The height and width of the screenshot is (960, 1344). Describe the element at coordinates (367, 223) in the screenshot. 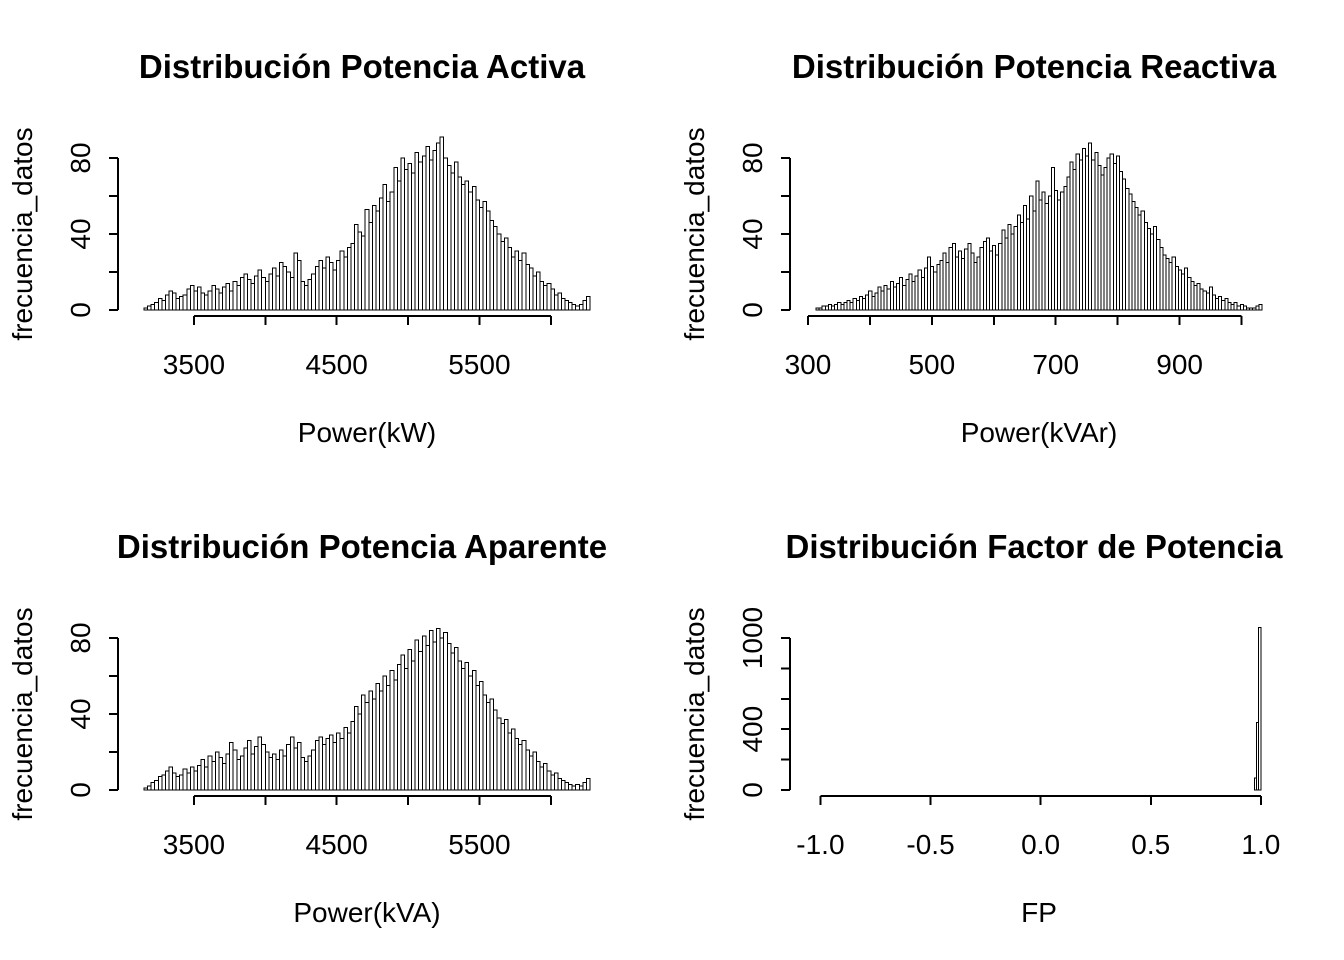

I see `histogram-bars-activa` at that location.